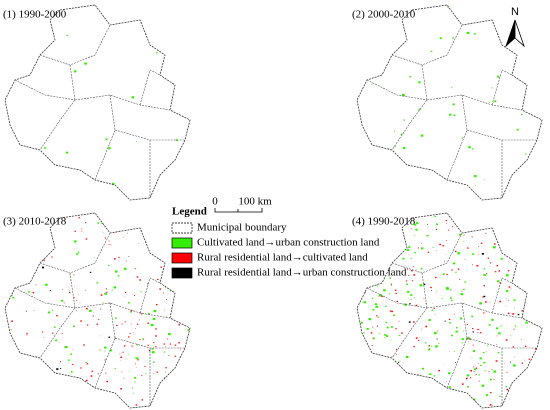 This screenshot has height=410, width=550. Describe the element at coordinates (255, 202) in the screenshot. I see `scale-end: 100 km` at that location.